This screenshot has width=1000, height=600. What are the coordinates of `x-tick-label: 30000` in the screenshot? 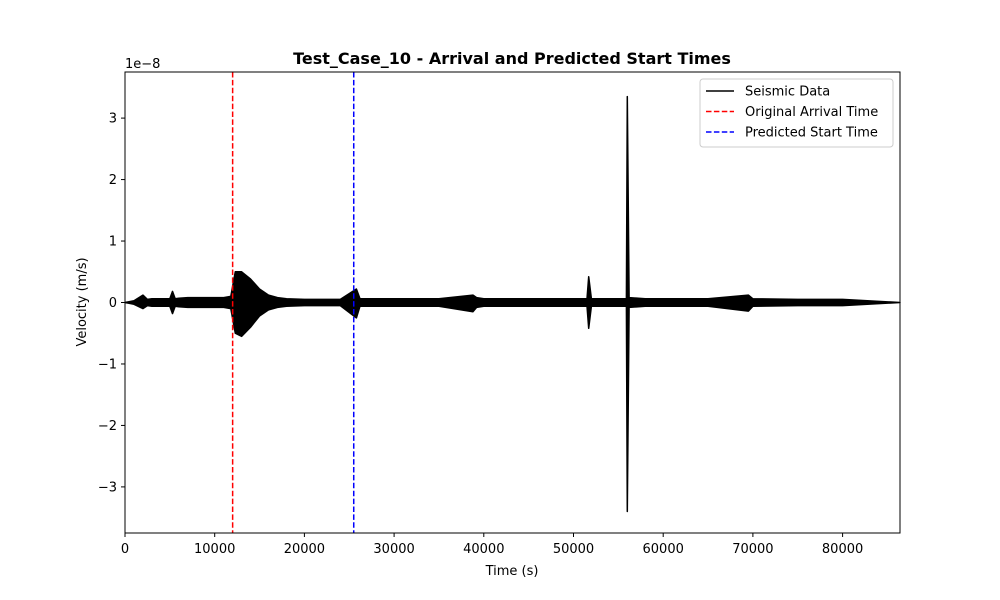 It's located at (393, 549).